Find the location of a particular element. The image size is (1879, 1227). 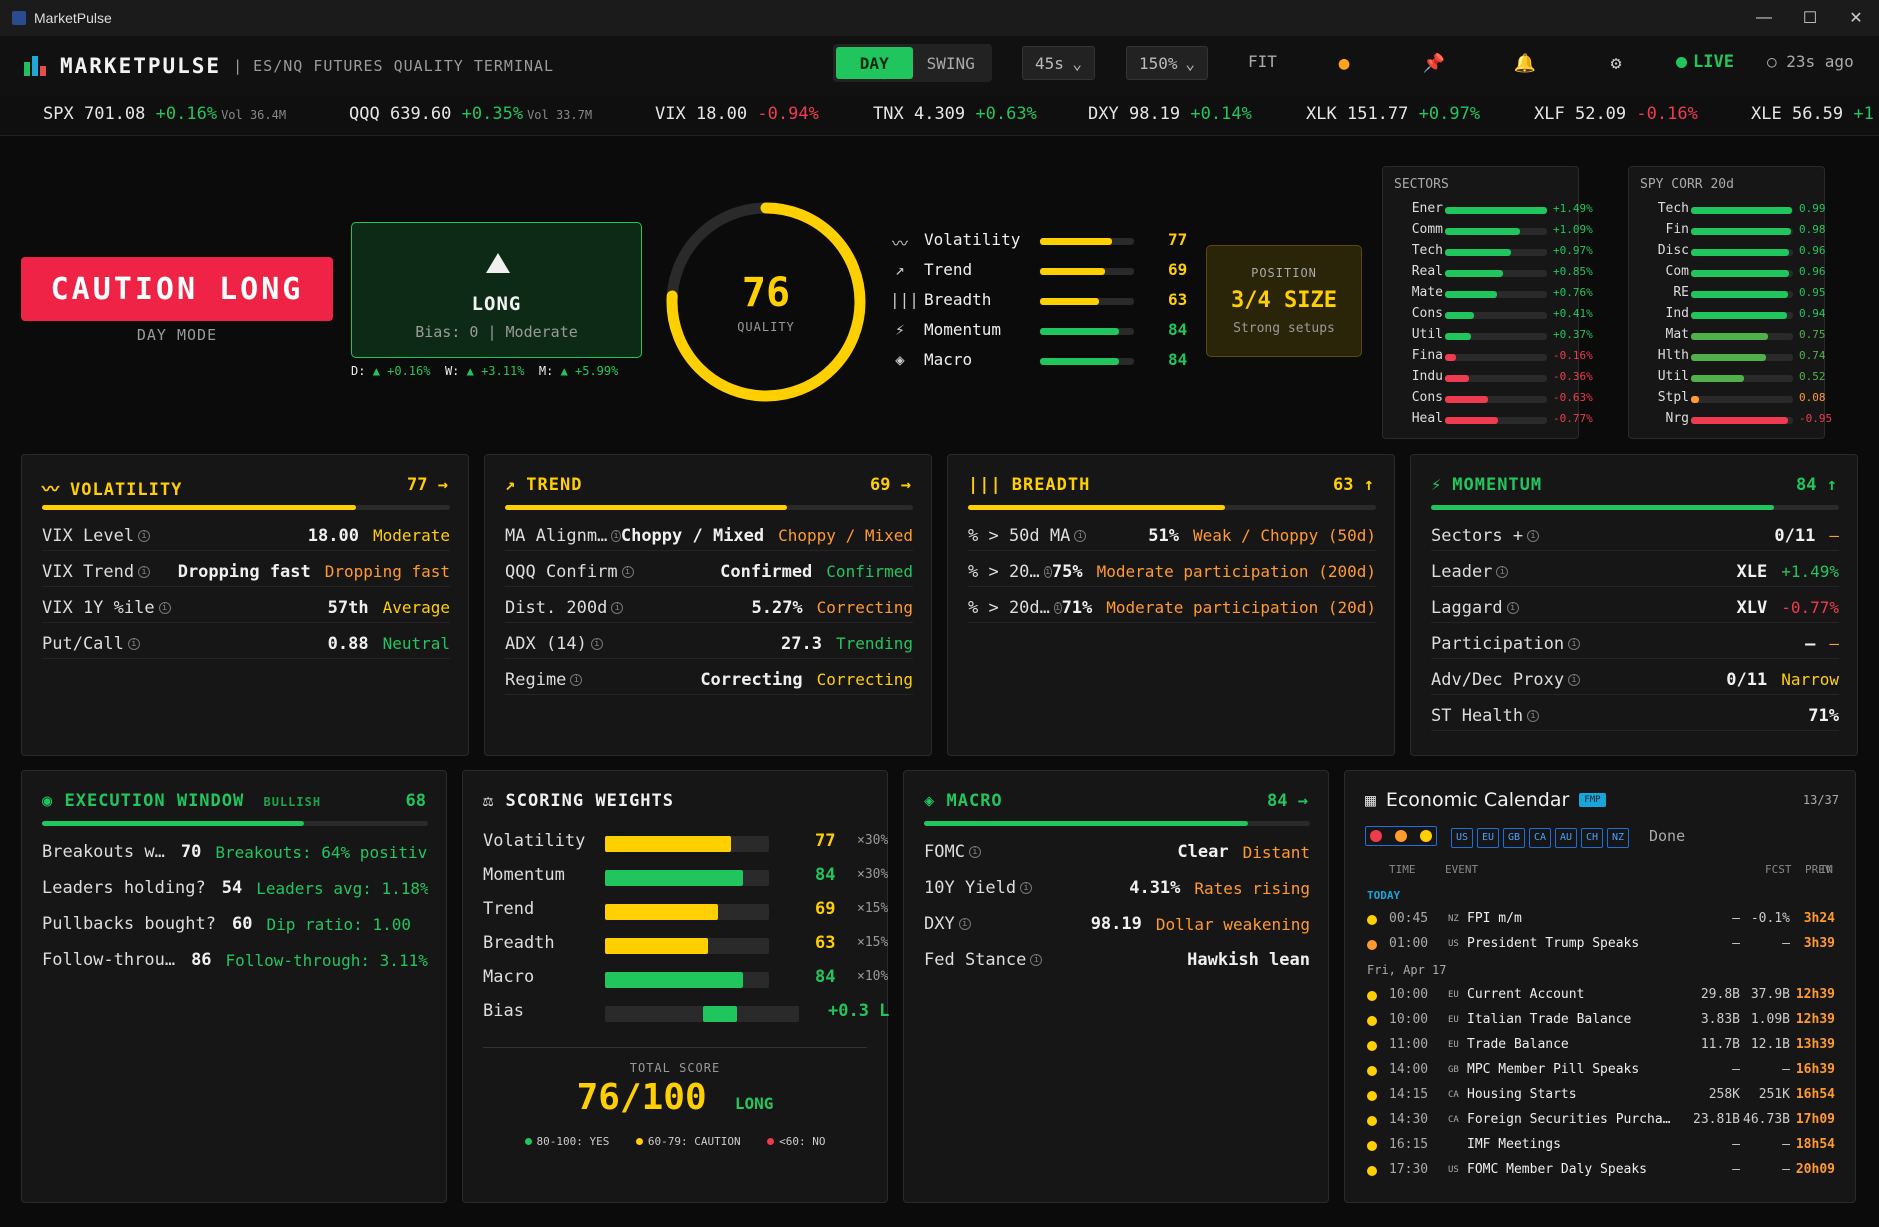

ticker-item: SPX 701.08 +0.16% Vol 36.4M is located at coordinates (164, 114).